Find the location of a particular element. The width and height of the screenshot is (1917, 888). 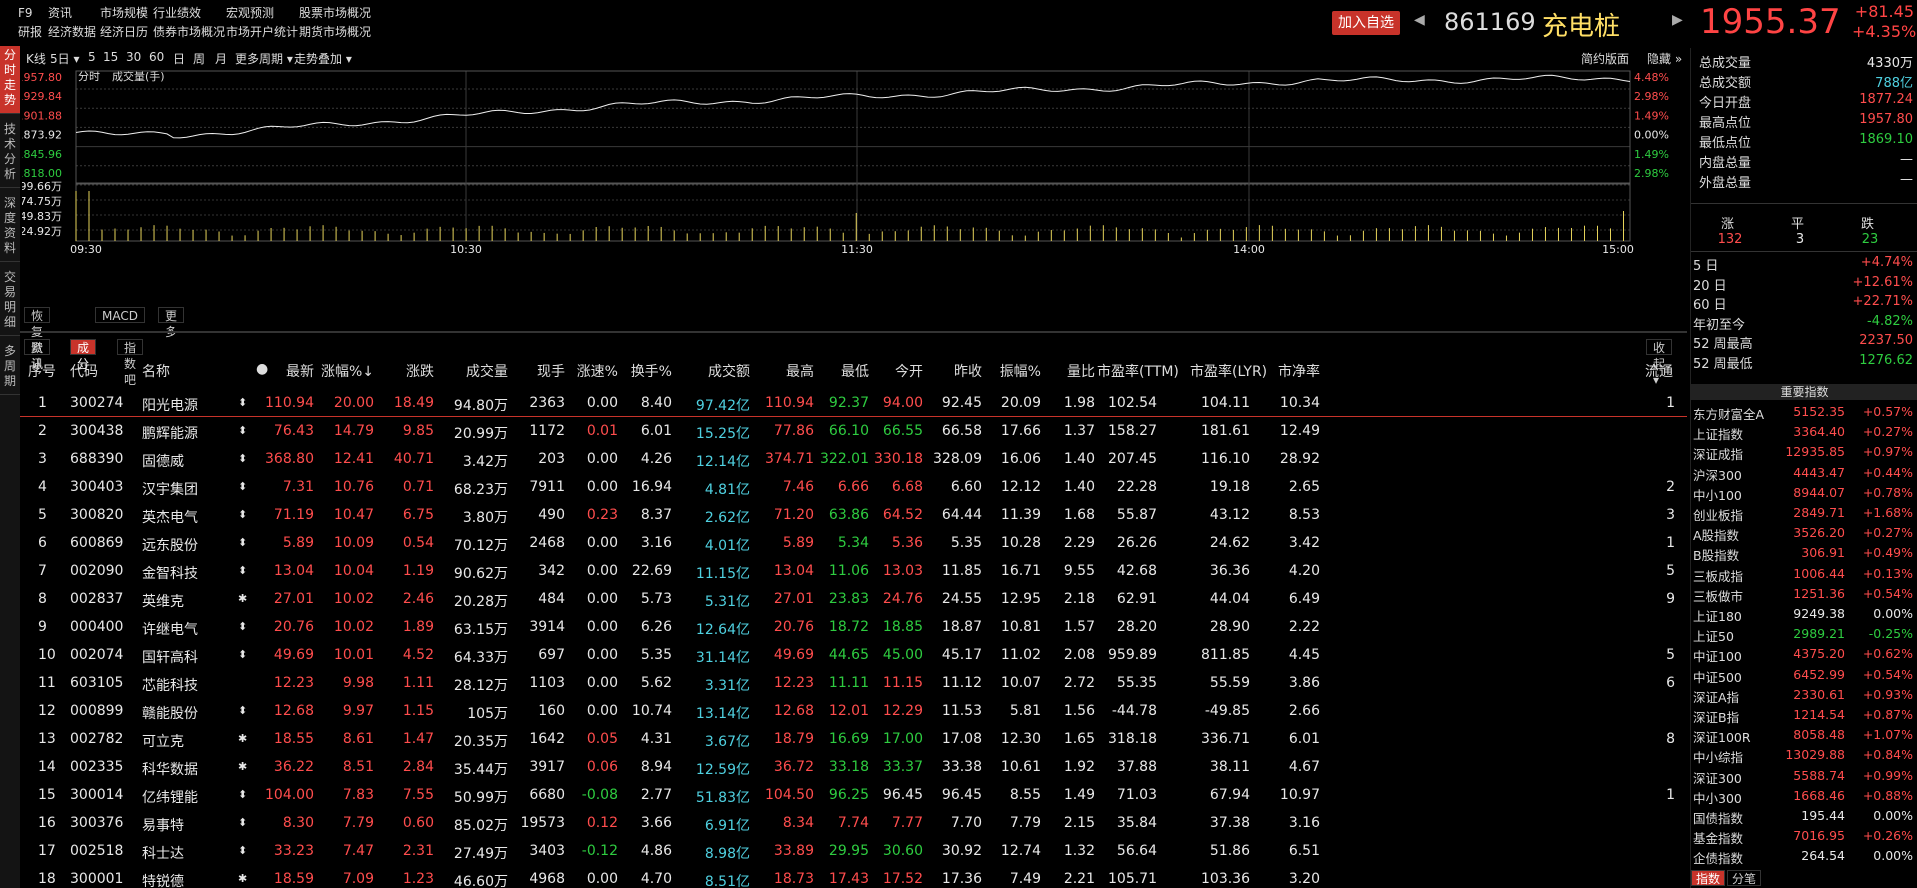

index-row: 中证100 4375.20 +0.62% is located at coordinates (1804, 656).